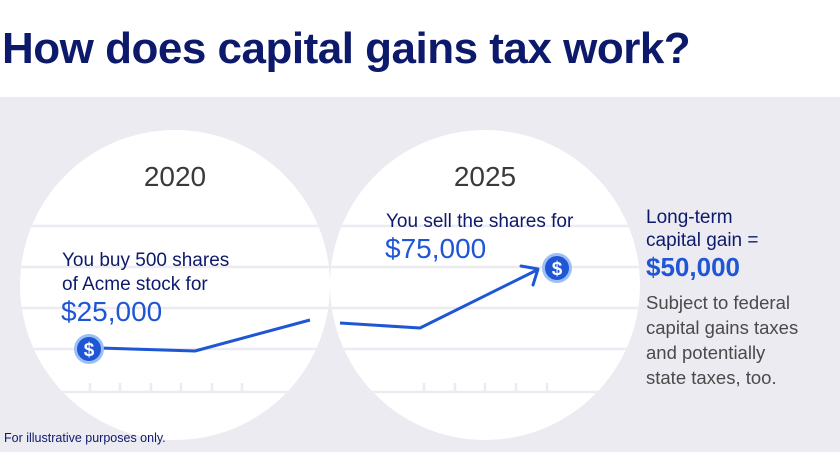 The image size is (840, 472). What do you see at coordinates (346, 48) in the screenshot?
I see `page-title: How does capital gains tax work?` at bounding box center [346, 48].